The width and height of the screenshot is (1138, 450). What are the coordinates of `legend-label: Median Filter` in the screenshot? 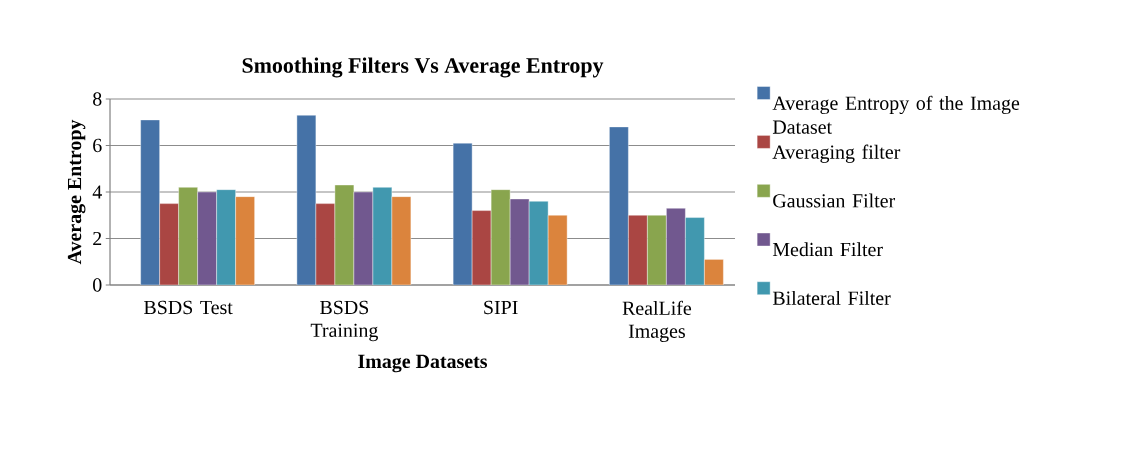 It's located at (827, 249).